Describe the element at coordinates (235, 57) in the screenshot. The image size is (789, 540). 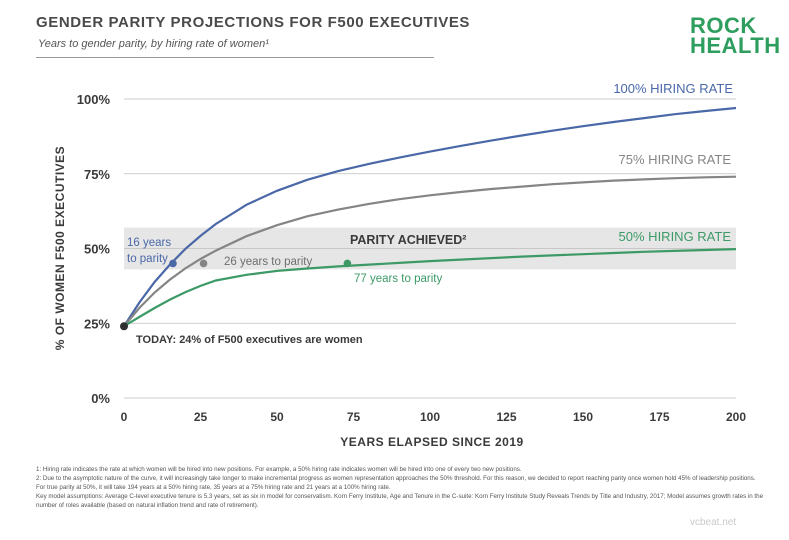
I see `title-divider` at that location.